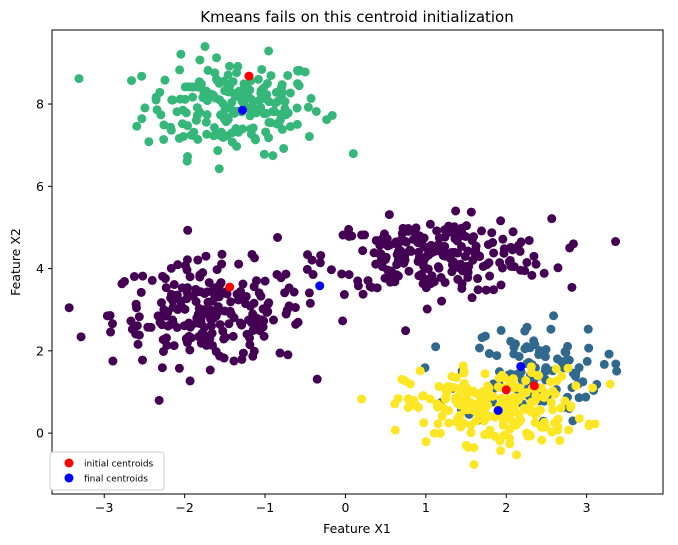 This screenshot has height=545, width=678. Describe the element at coordinates (265, 507) in the screenshot. I see `x-tick-label: −1` at that location.